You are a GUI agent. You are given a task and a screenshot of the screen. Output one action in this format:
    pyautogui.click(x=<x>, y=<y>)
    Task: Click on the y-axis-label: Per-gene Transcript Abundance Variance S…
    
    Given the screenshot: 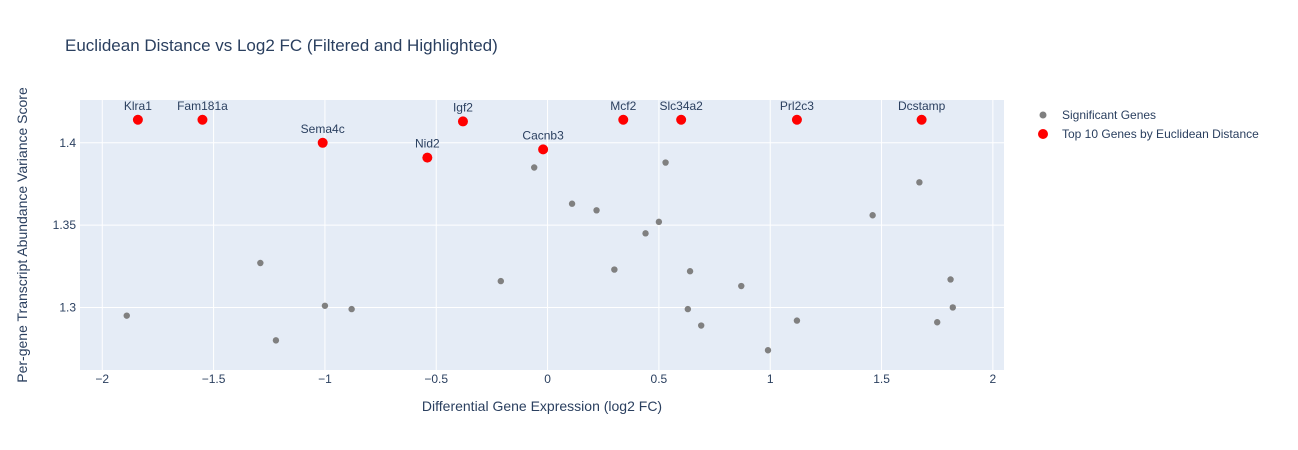 What is the action you would take?
    pyautogui.click(x=22, y=235)
    